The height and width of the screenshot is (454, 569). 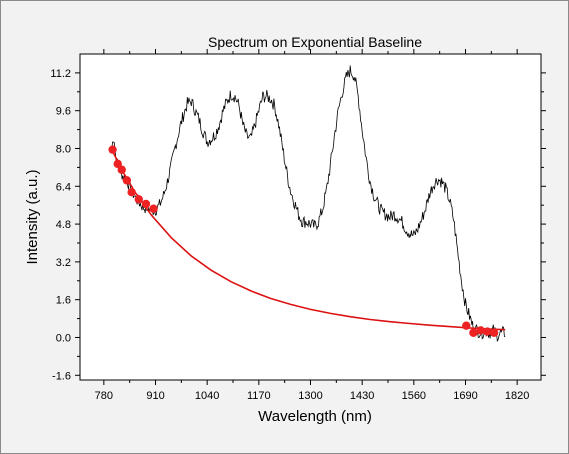 What do you see at coordinates (63, 225) in the screenshot?
I see `y-tick-label: 4.8` at bounding box center [63, 225].